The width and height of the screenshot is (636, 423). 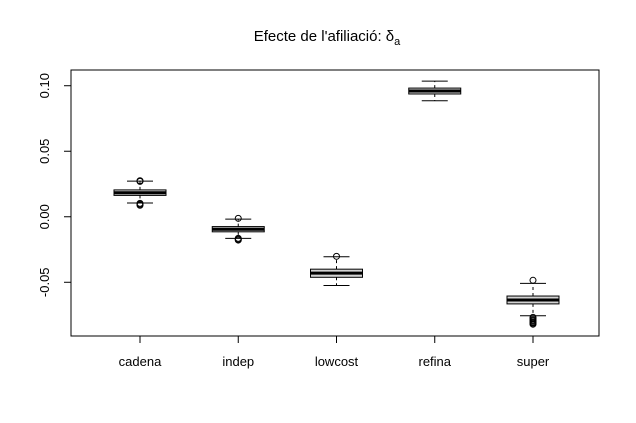 I want to click on y-axis: -0.05 0.00 0.05 0.10, so click(x=54, y=185).